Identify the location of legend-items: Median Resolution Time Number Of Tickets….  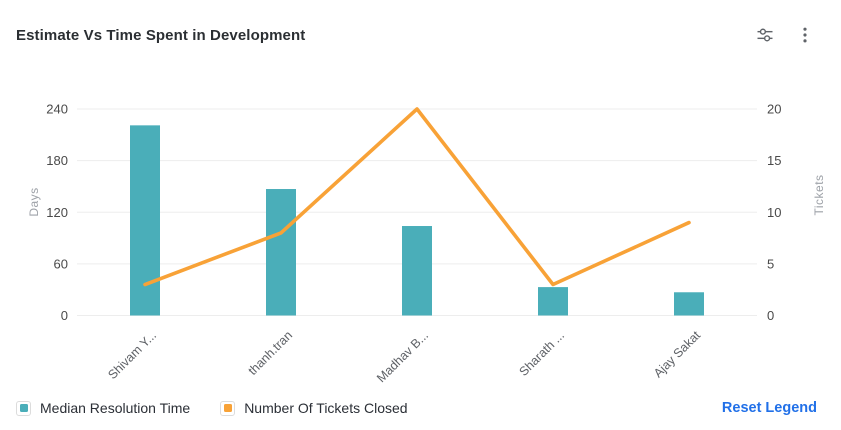
(212, 408).